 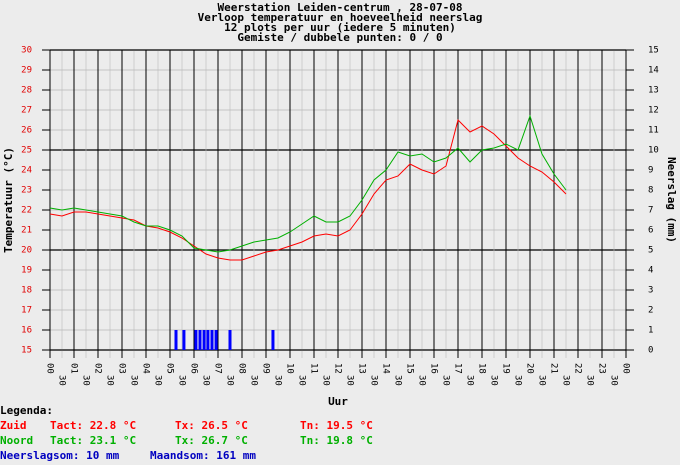 I want to click on y-tick-label: 30, so click(x=26, y=51).